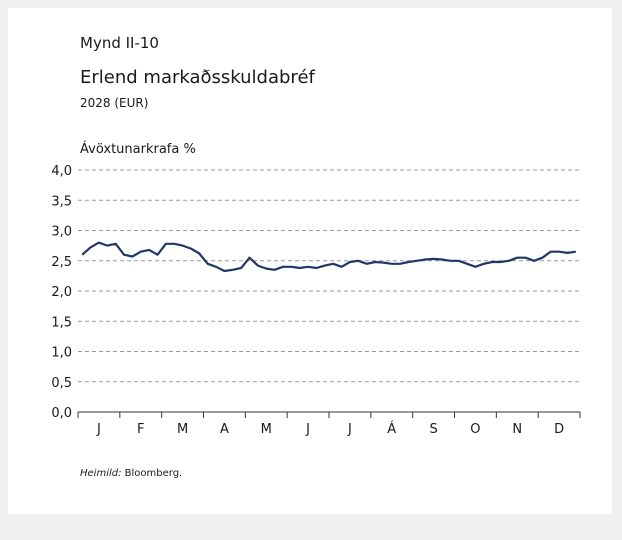 This screenshot has width=622, height=540. Describe the element at coordinates (61, 413) in the screenshot. I see `y-tick-label: 0,0` at that location.